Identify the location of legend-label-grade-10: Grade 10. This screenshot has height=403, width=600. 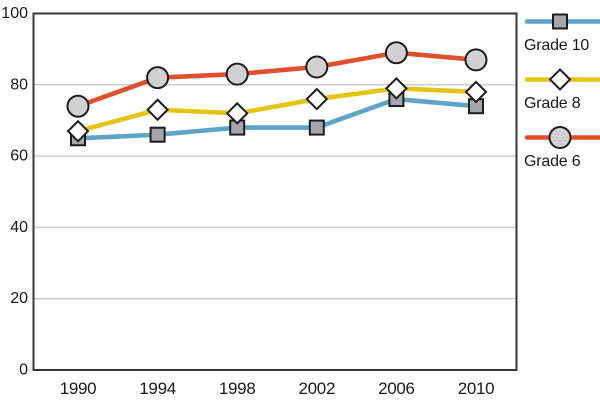
(557, 45).